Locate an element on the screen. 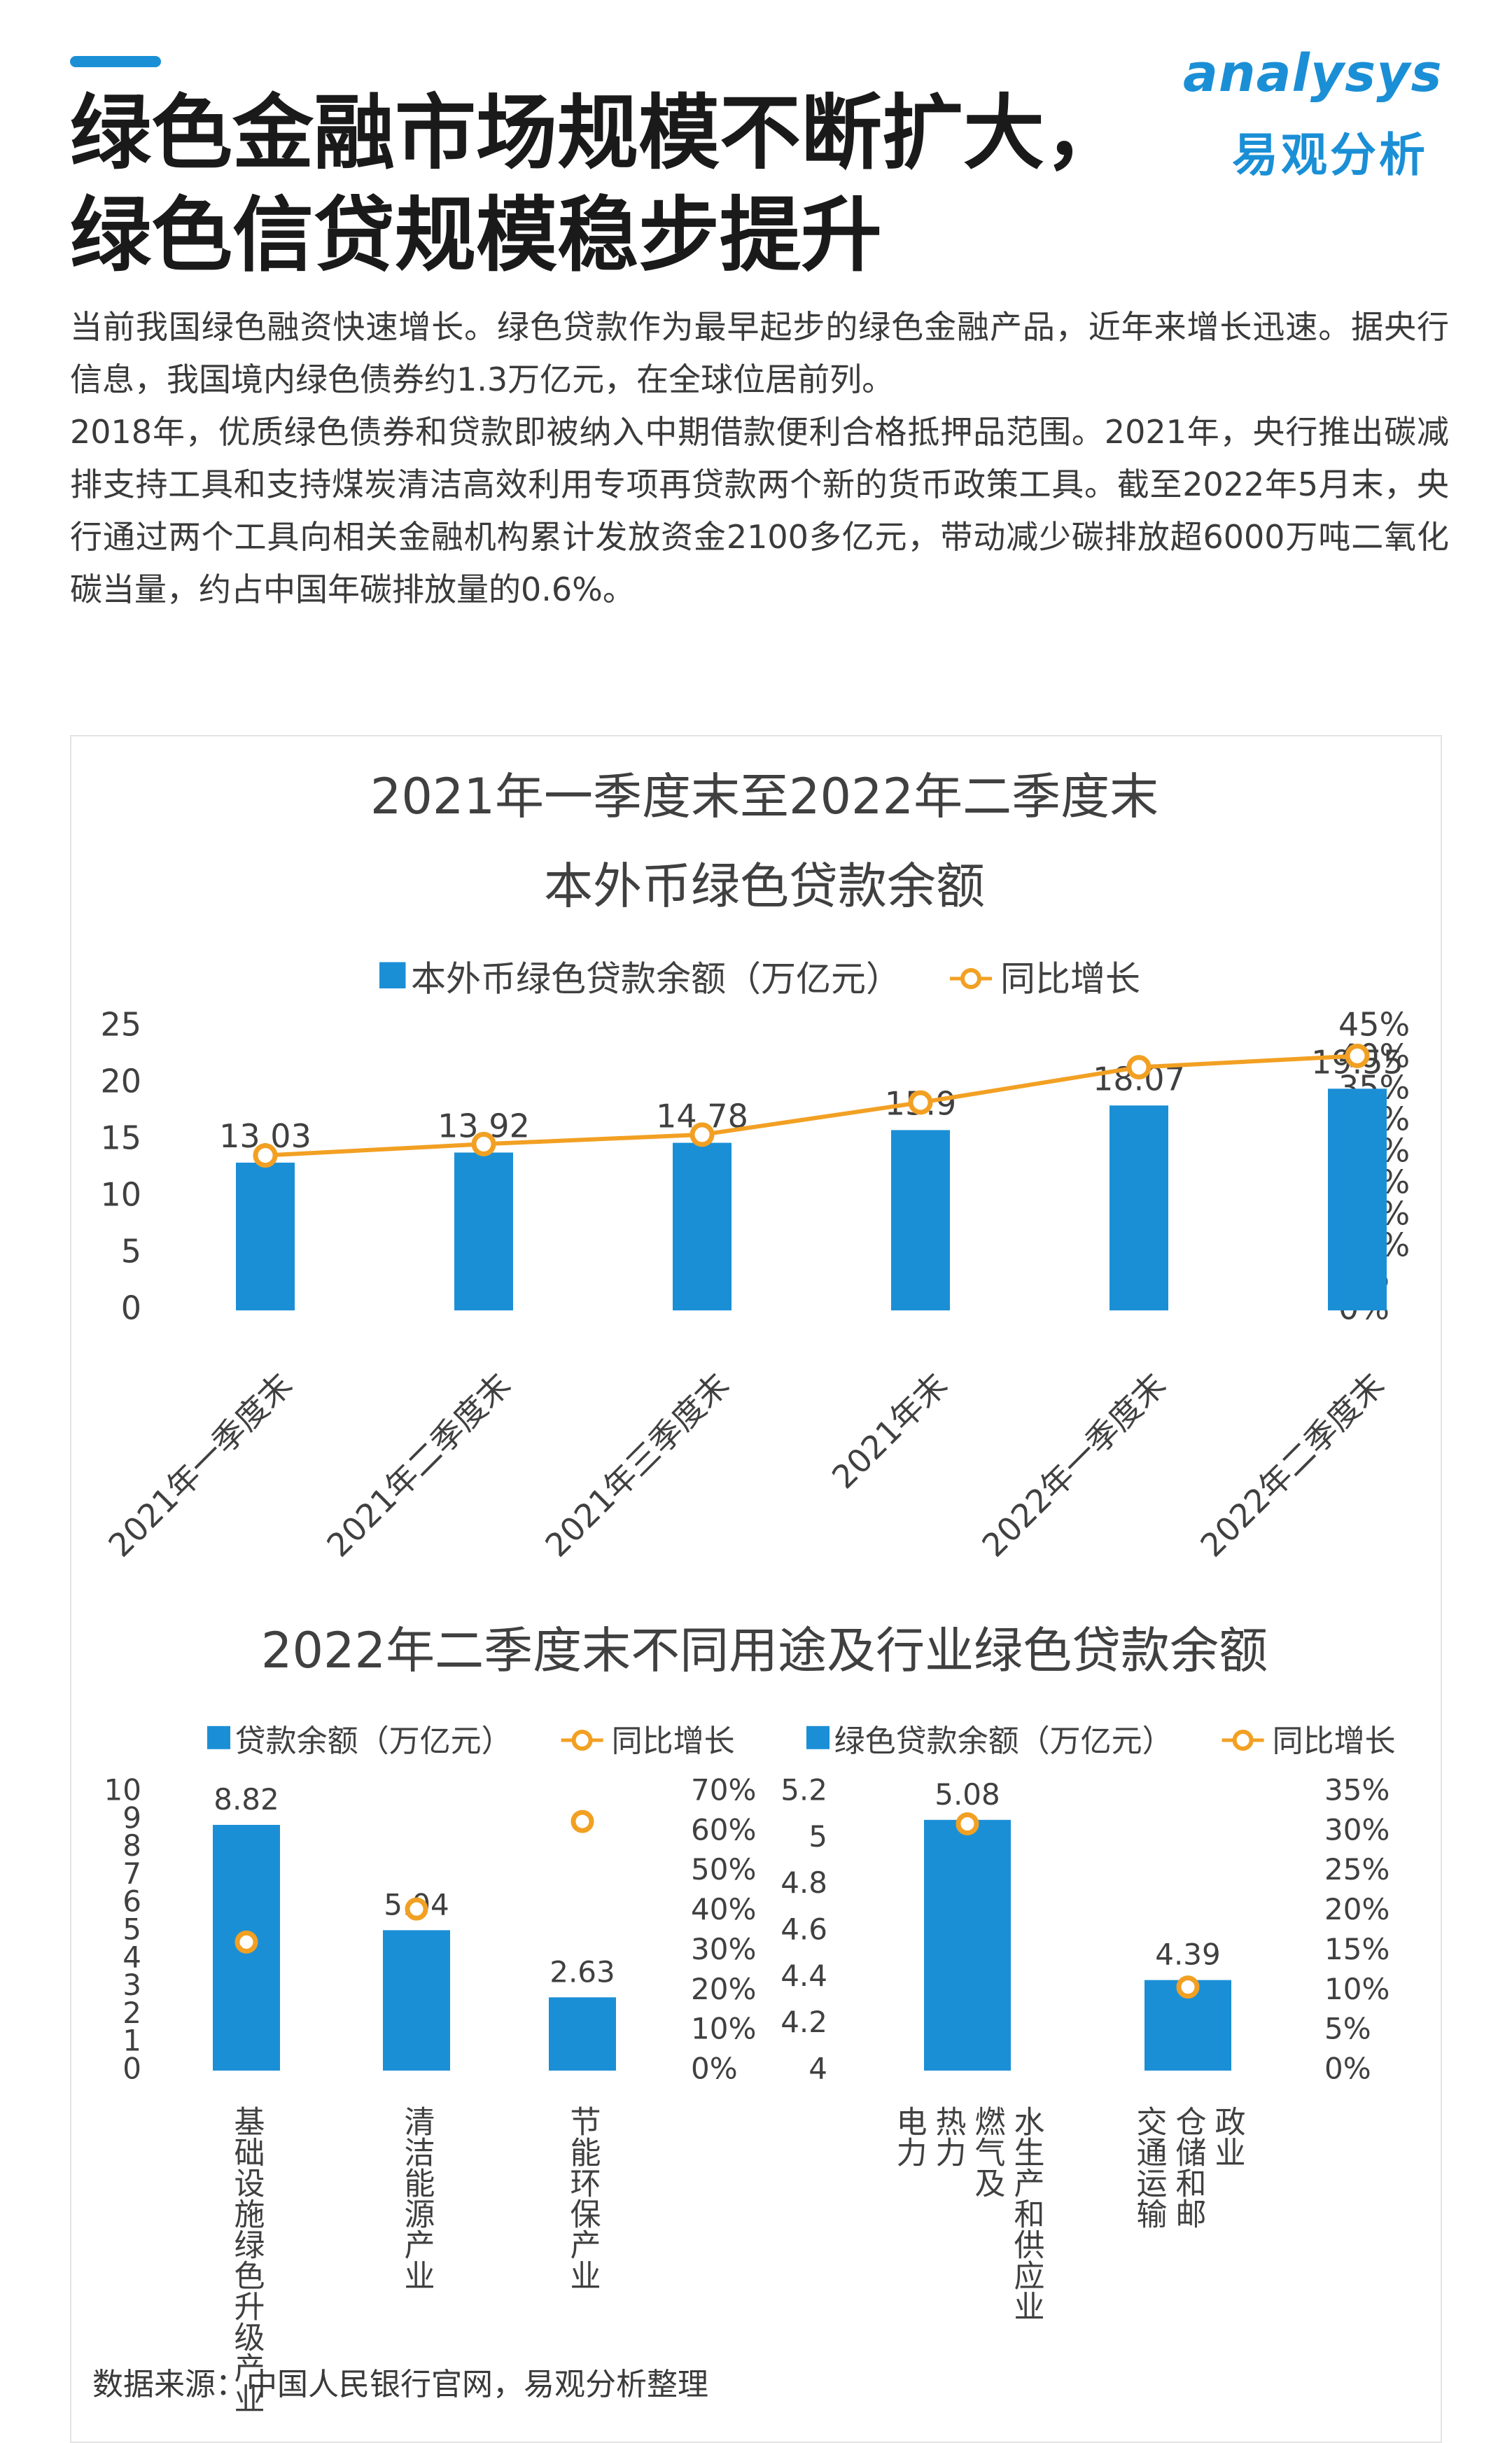 The width and height of the screenshot is (1512, 2443). chart3-x-tick: 交通运输 is located at coordinates (1149, 2167).